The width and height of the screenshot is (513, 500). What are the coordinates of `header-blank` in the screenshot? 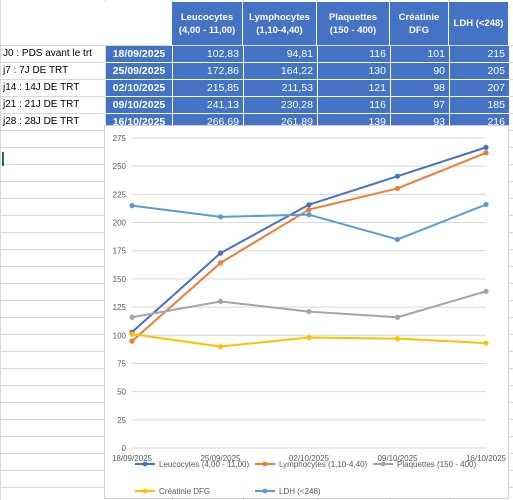 It's located at (138, 23).